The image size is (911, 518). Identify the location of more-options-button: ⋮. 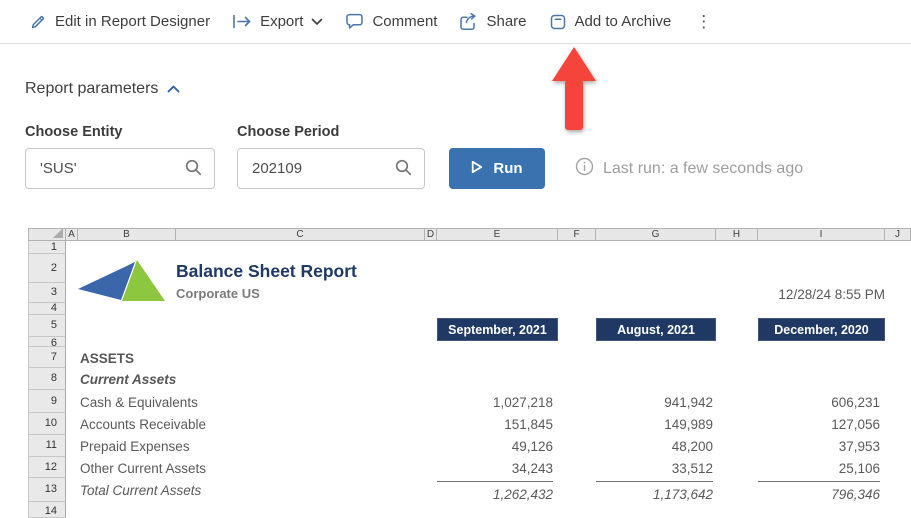
(703, 22).